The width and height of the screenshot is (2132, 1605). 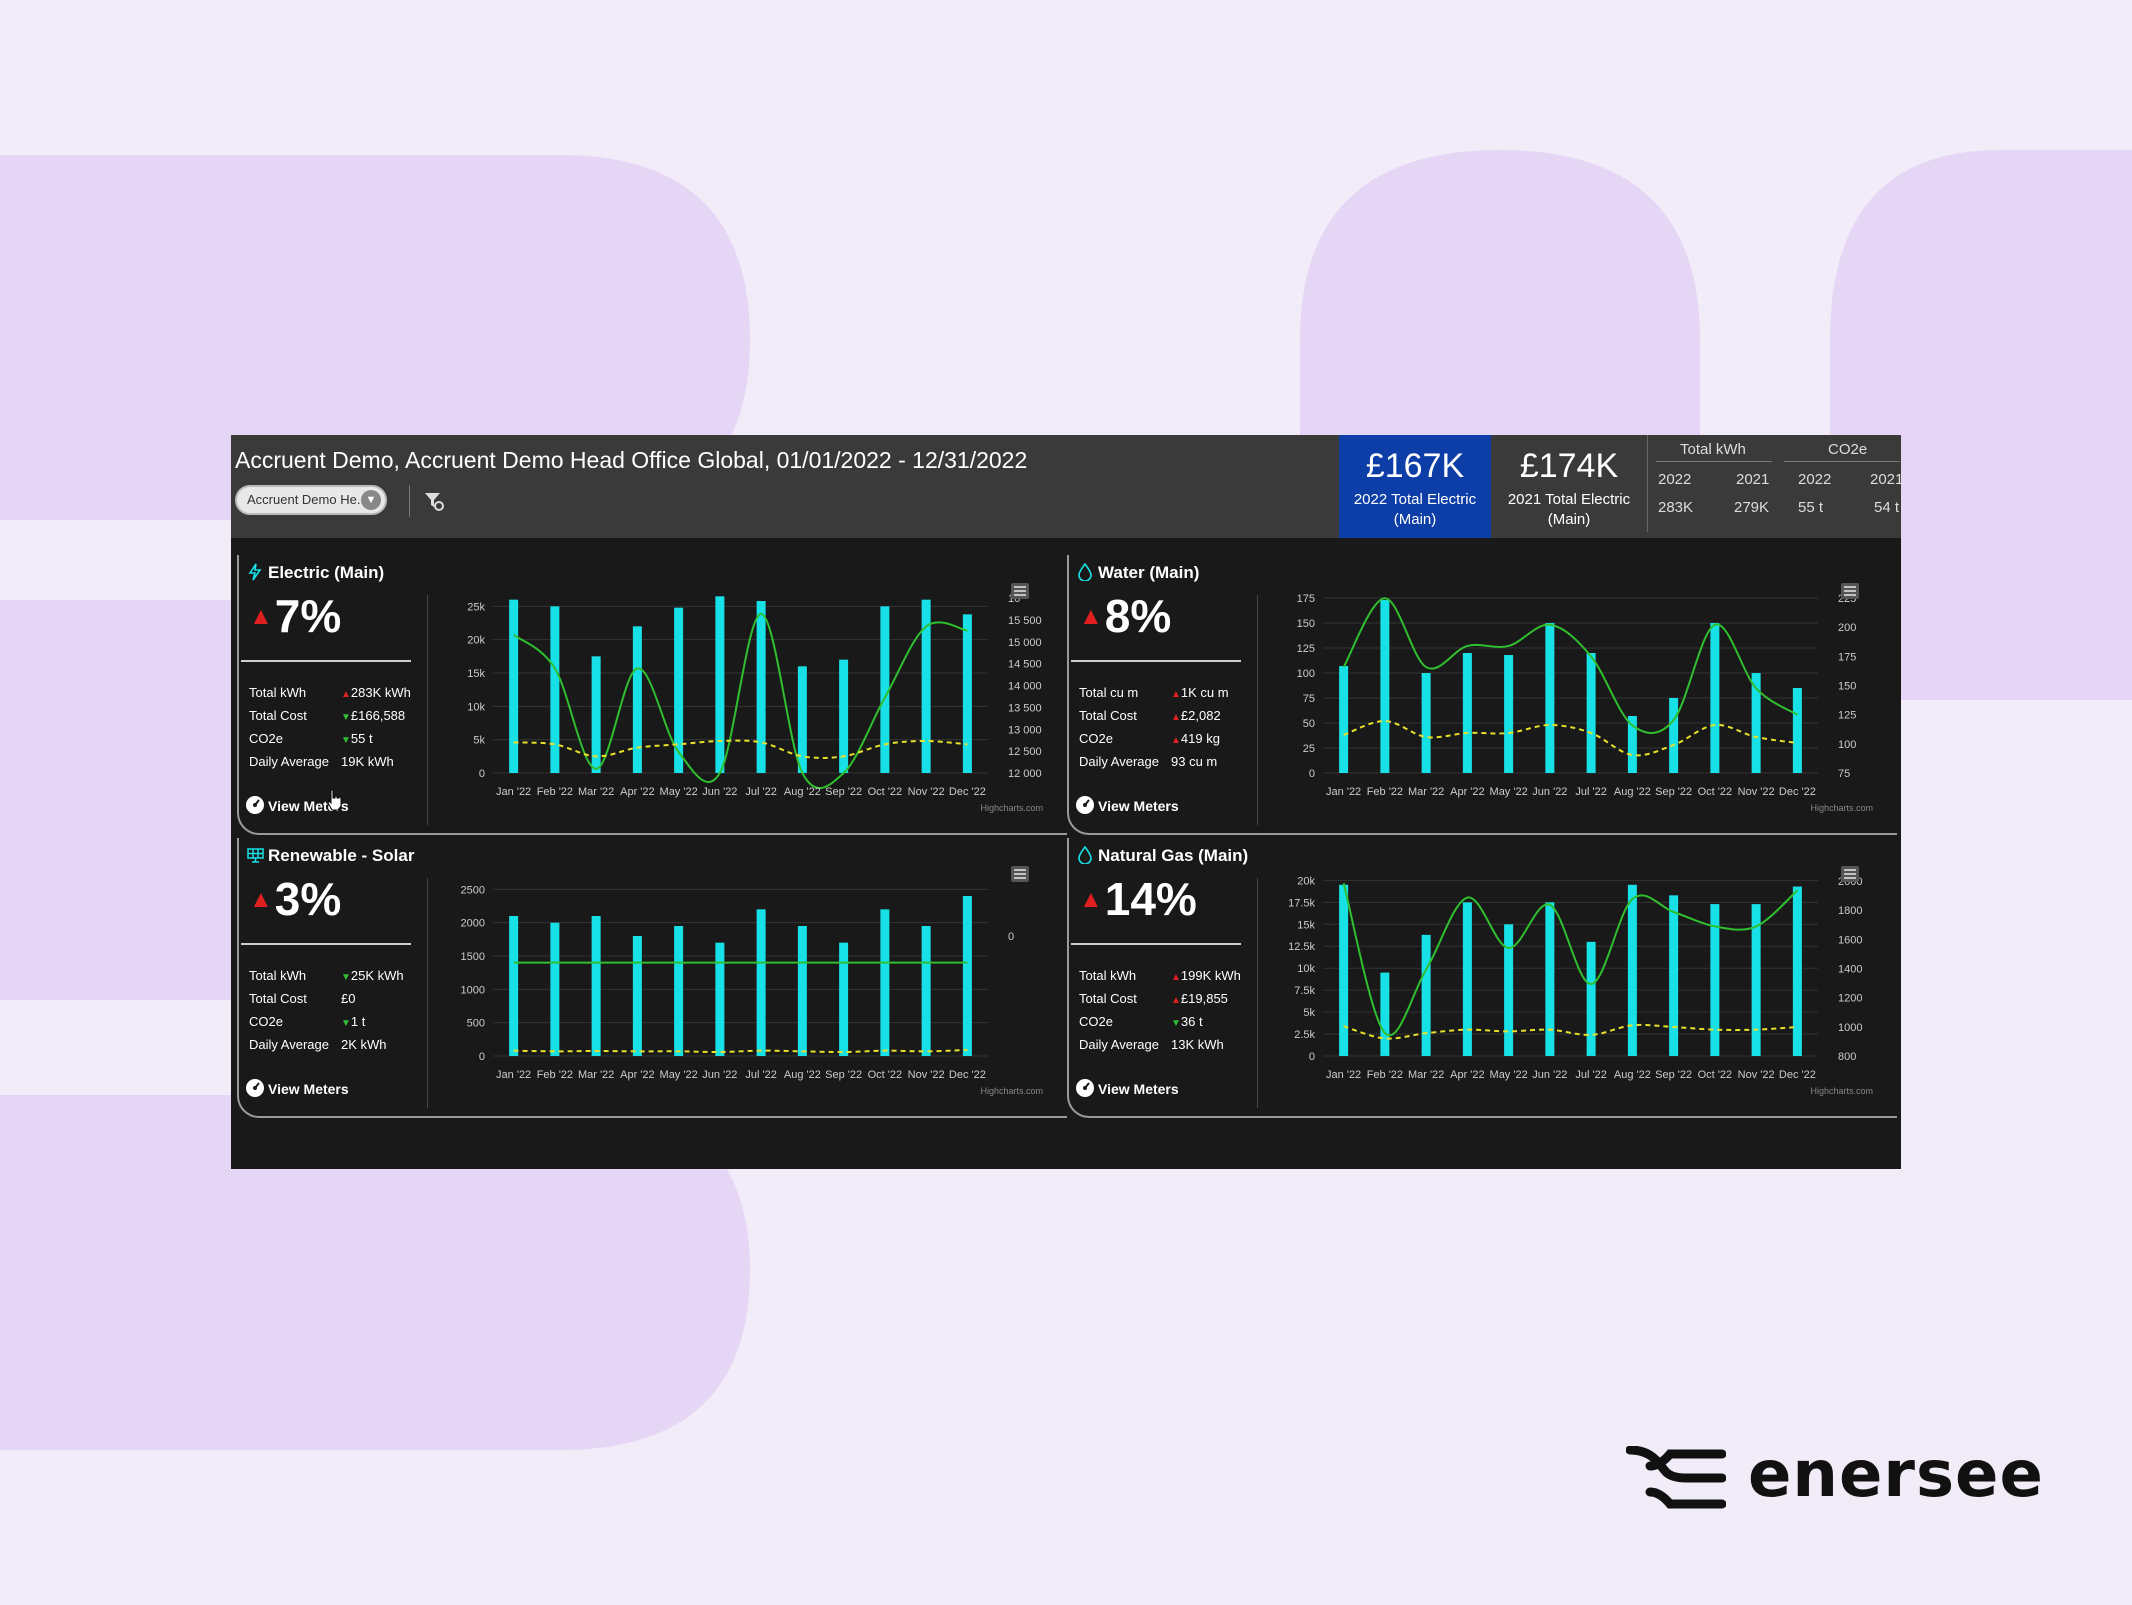 I want to click on stat-value: 2K kWh, so click(x=364, y=1044).